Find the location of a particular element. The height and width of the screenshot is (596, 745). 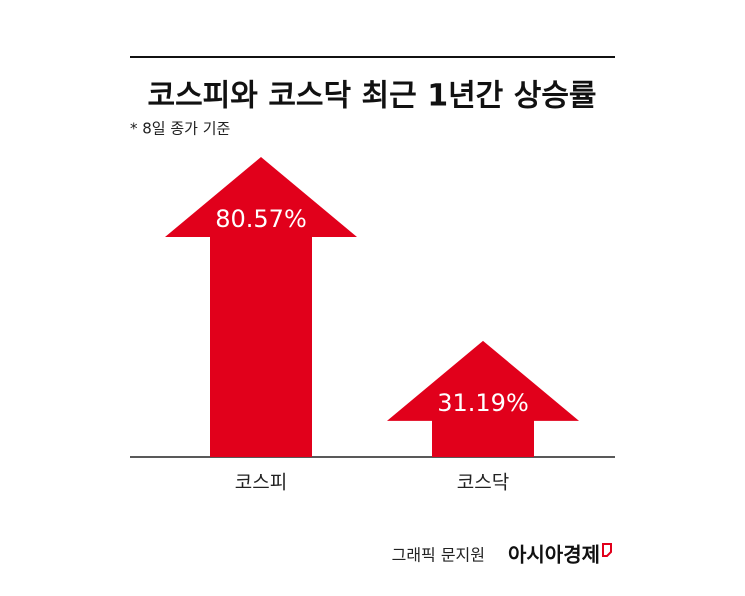

x-tick-label: 코스닥 is located at coordinates (483, 483).